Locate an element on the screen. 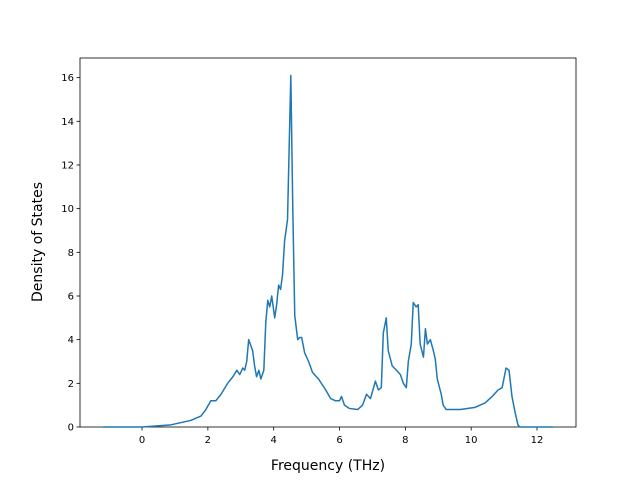 The image size is (640, 480). x-tick-label: 10 is located at coordinates (471, 440).